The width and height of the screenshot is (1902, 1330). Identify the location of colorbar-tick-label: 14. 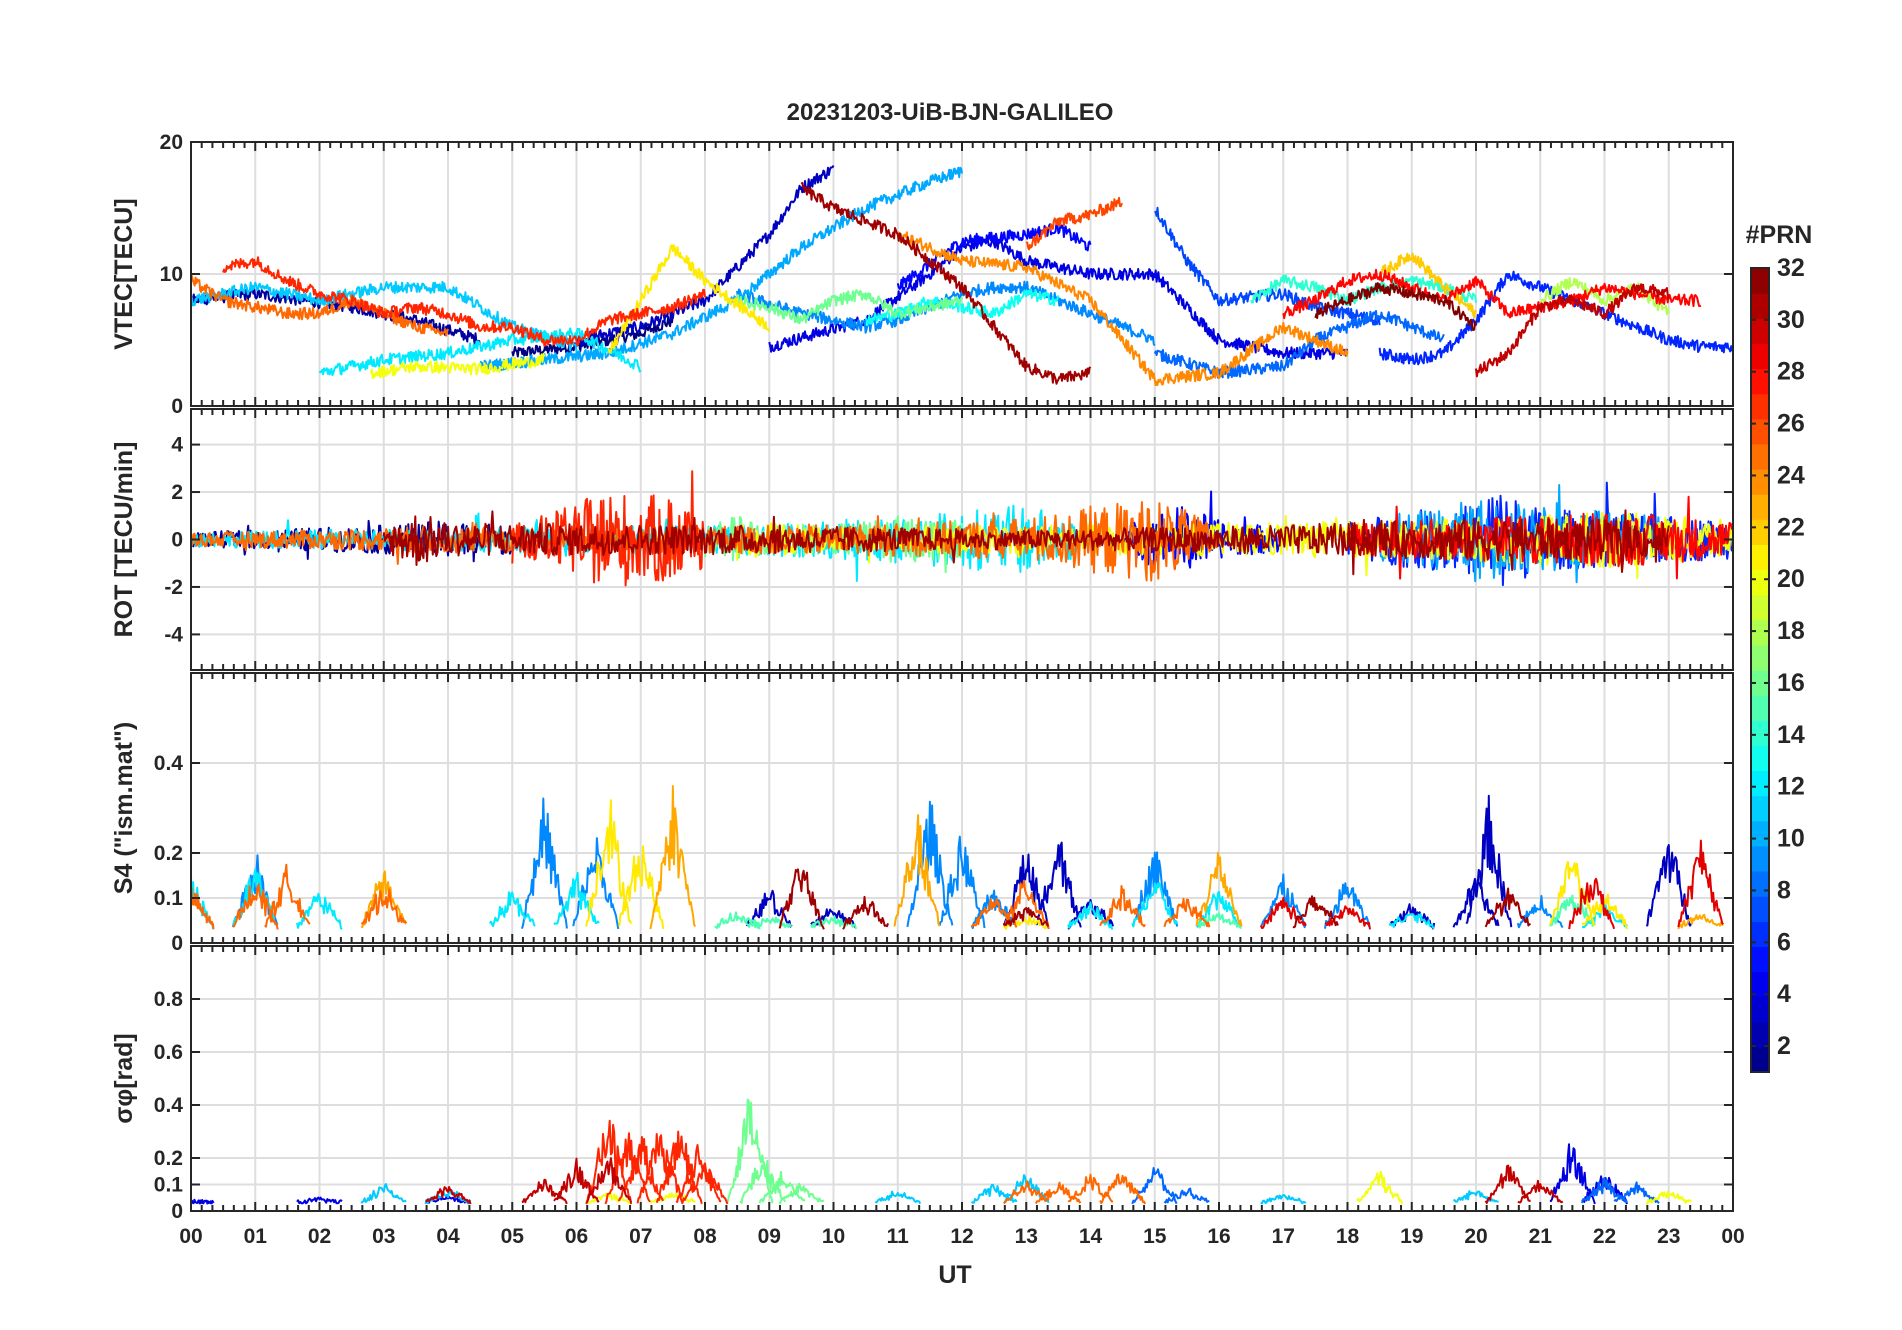
(1791, 735).